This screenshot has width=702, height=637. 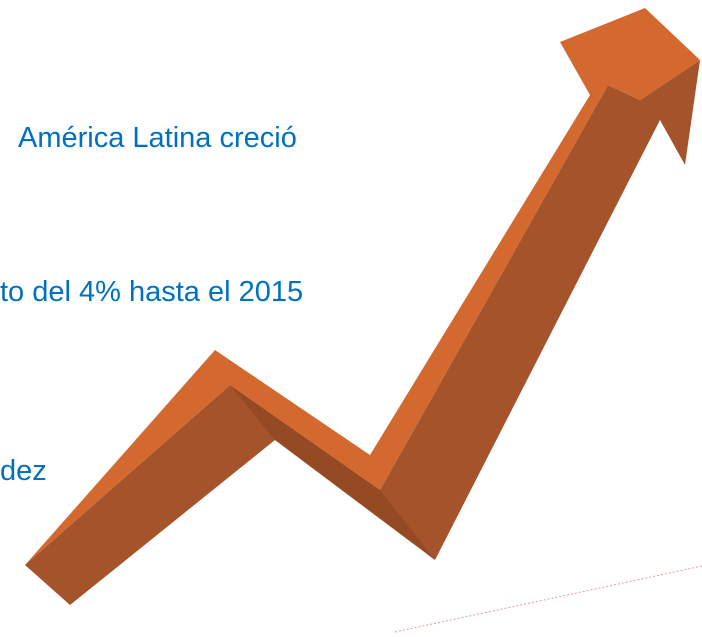 What do you see at coordinates (332, 472) in the screenshot?
I see `arrow-shade` at bounding box center [332, 472].